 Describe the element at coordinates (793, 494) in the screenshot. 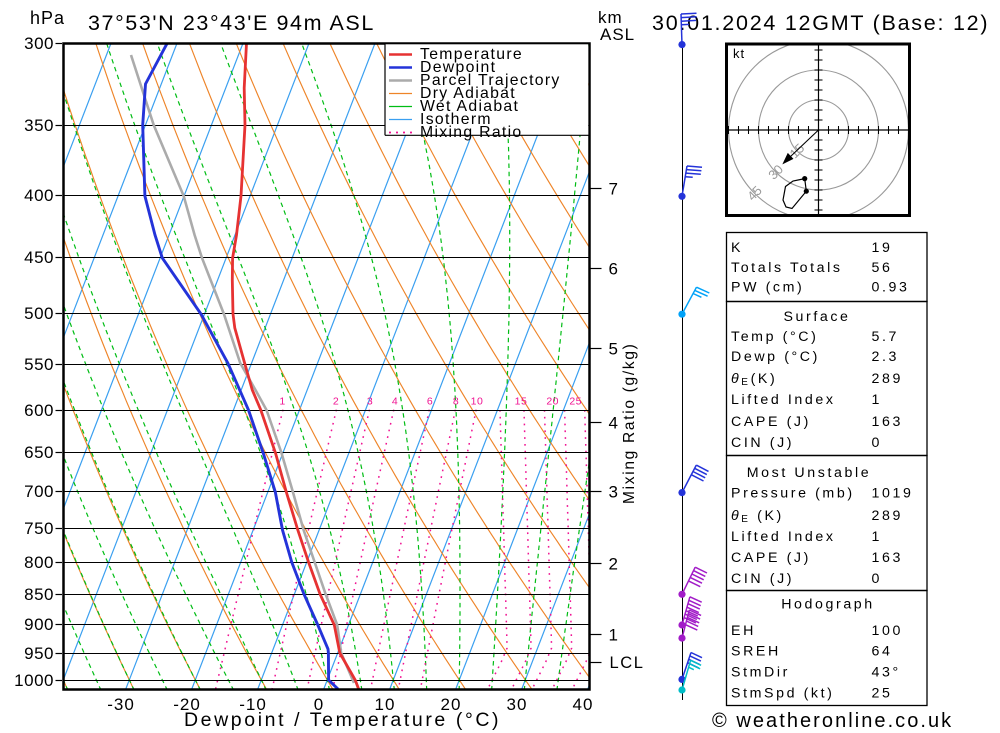

I see `svg-text: Pressure (mb)` at that location.